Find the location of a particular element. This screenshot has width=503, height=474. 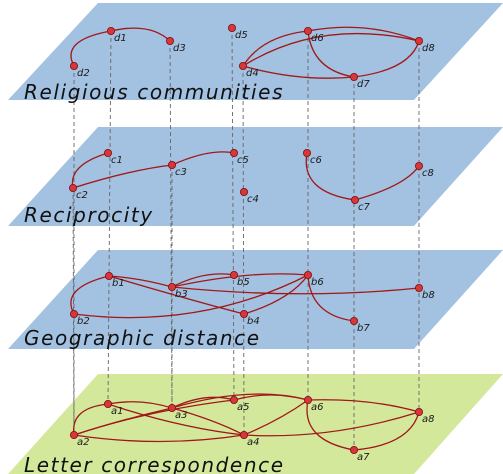

layer-title-religious: Religious communities is located at coordinates (154, 92).